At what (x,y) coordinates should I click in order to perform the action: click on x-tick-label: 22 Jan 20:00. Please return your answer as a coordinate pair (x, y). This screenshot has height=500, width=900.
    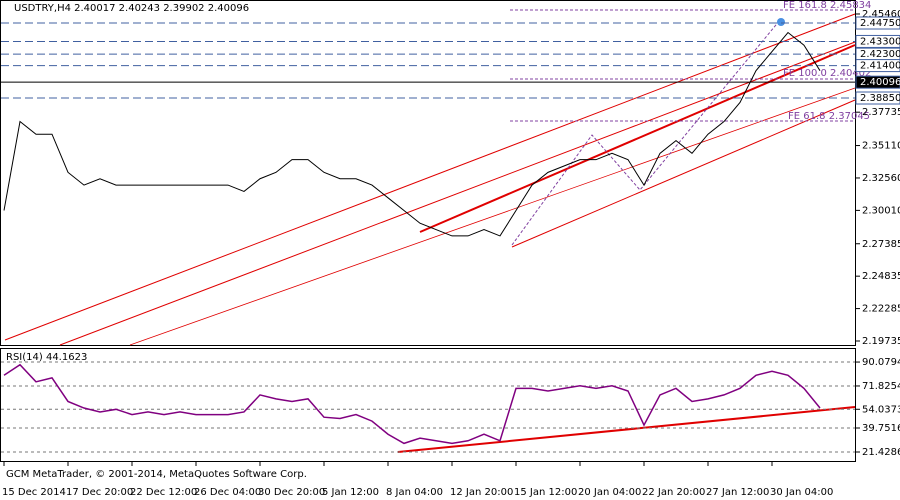
    Looking at the image, I should click on (673, 492).